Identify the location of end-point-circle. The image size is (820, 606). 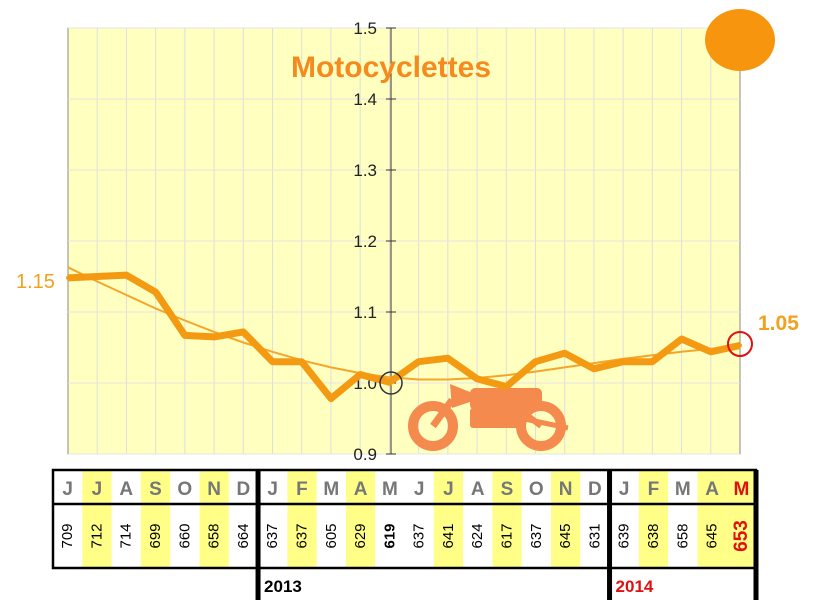
(740, 344).